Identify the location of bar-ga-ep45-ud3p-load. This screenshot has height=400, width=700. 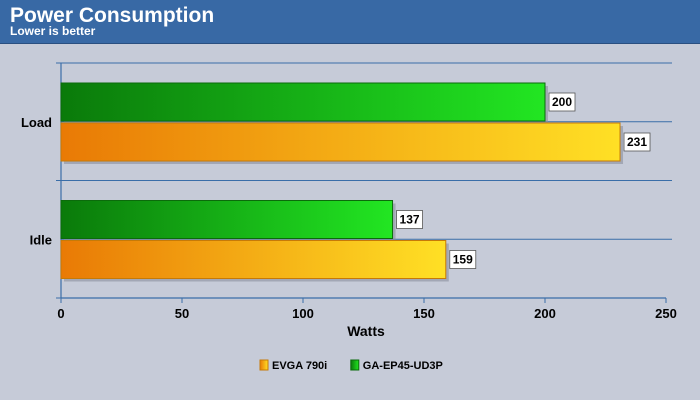
(303, 102).